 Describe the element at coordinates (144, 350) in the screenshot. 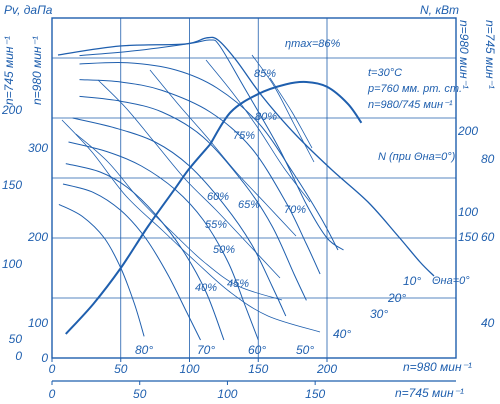

I see `vane-angle-label: 80°` at that location.